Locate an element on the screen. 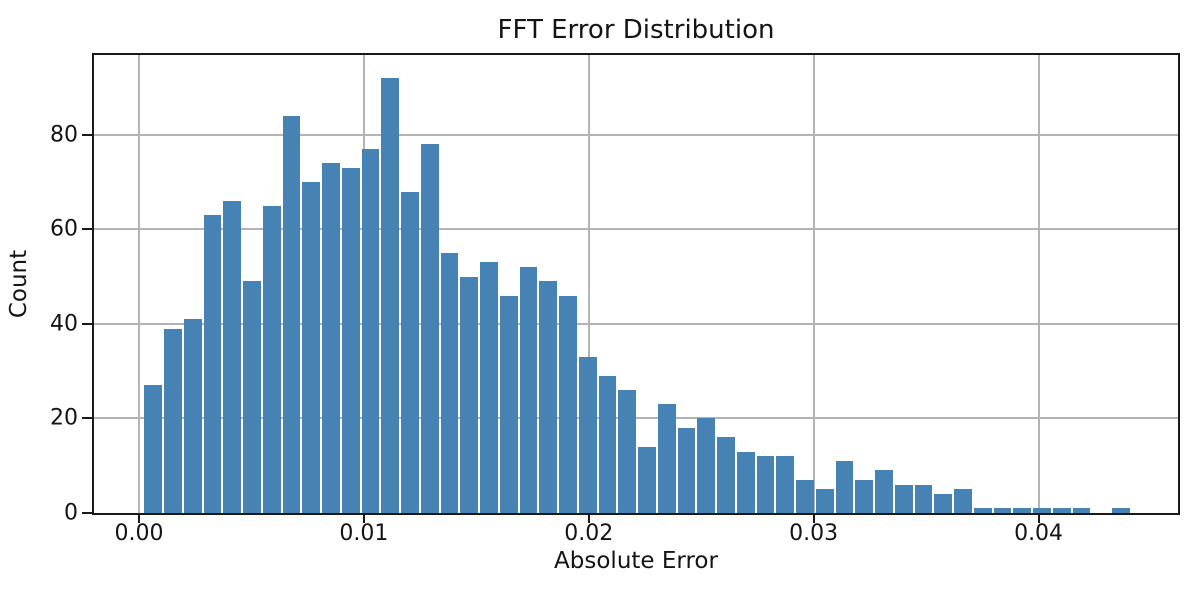 Image resolution: width=1200 pixels, height=600 pixels. y-tick-label: 20 is located at coordinates (64, 418).